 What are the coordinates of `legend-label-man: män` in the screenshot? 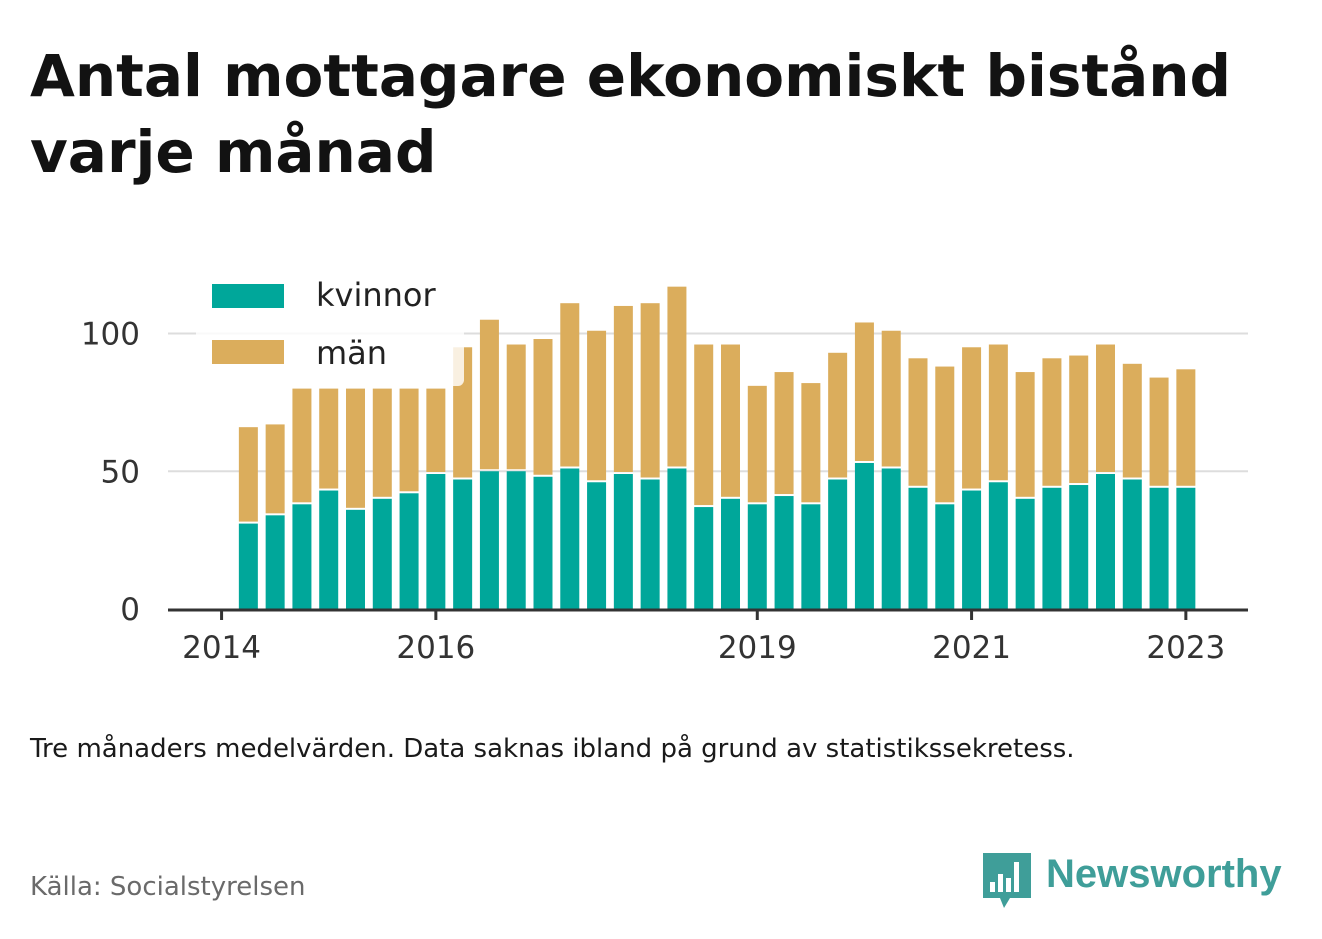 It's located at (351, 353).